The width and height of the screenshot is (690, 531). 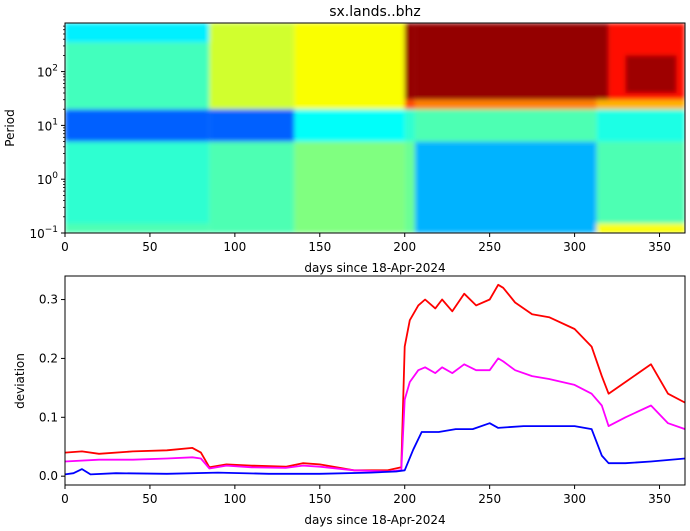 I want to click on y-tick-label: 10², so click(x=47, y=72).